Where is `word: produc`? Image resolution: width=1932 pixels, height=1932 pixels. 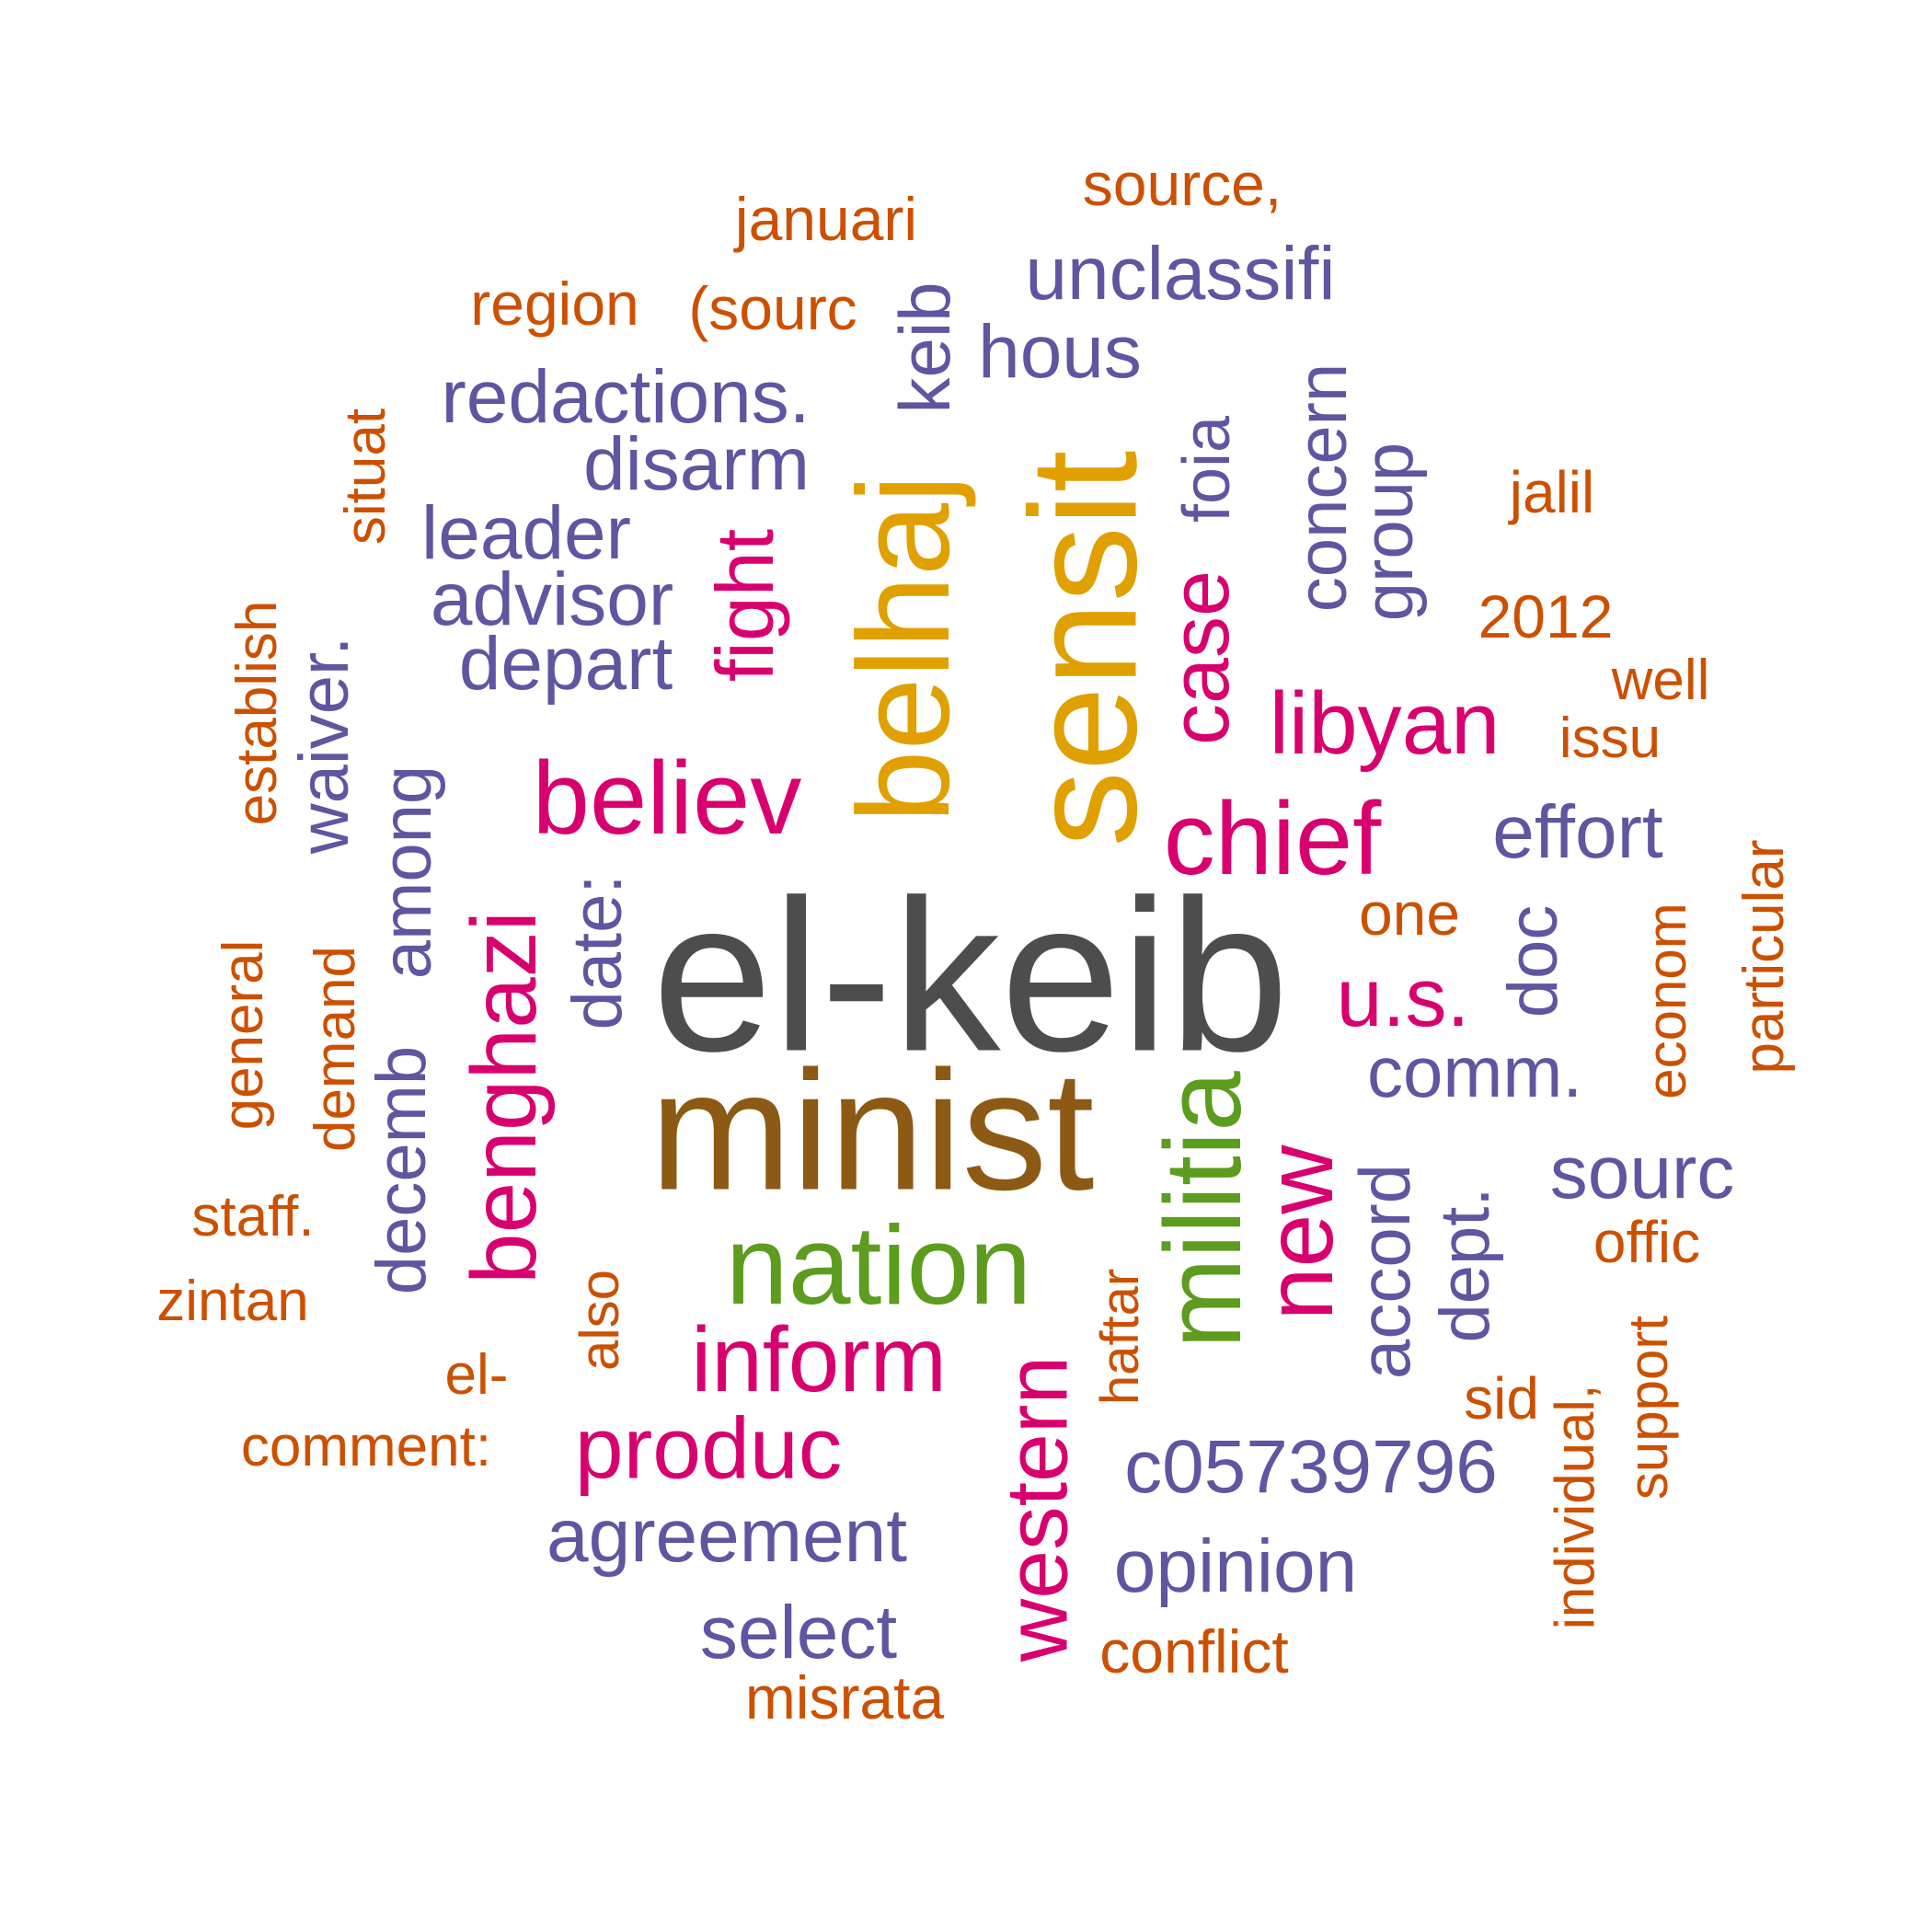 word: produc is located at coordinates (708, 1448).